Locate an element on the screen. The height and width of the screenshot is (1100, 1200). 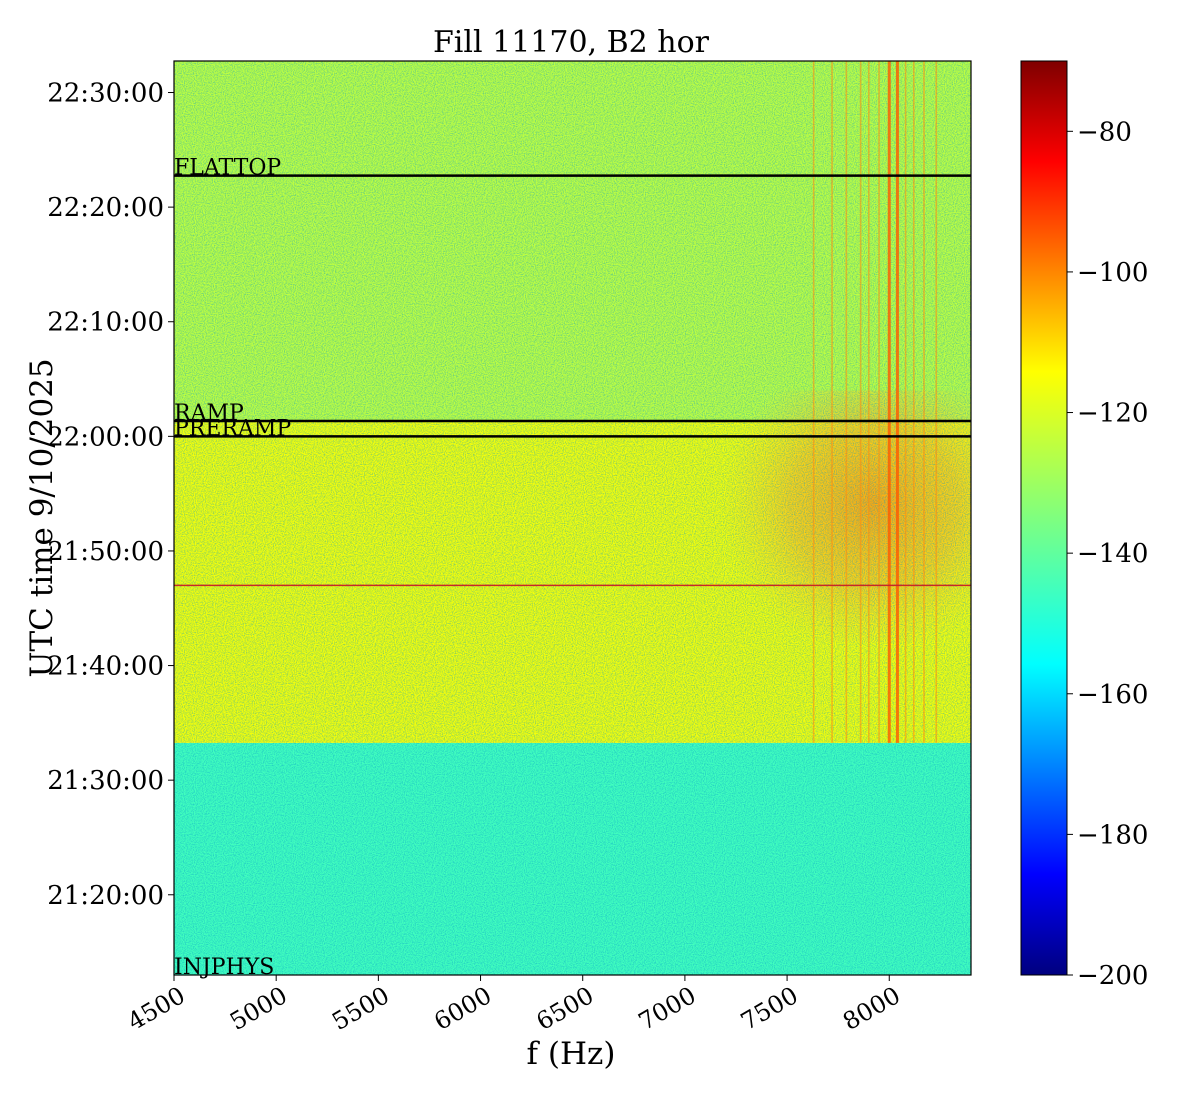
event-label: INJPHYS is located at coordinates (224, 967).